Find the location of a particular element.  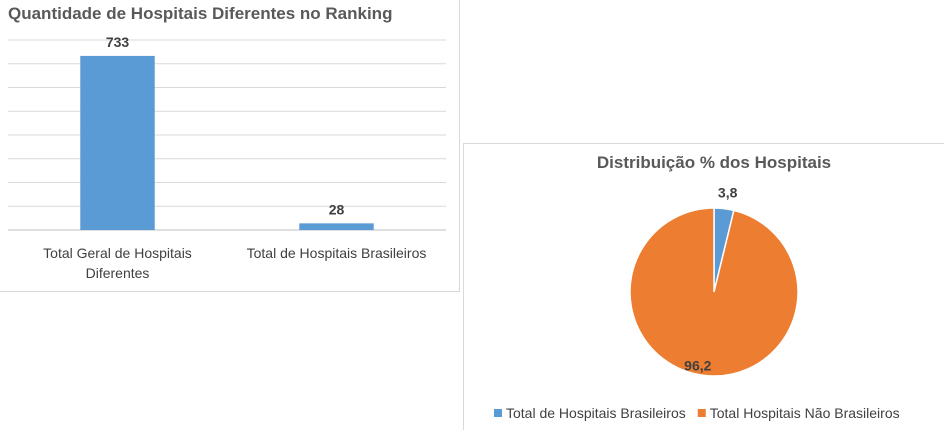

pie-slice is located at coordinates (714, 292).